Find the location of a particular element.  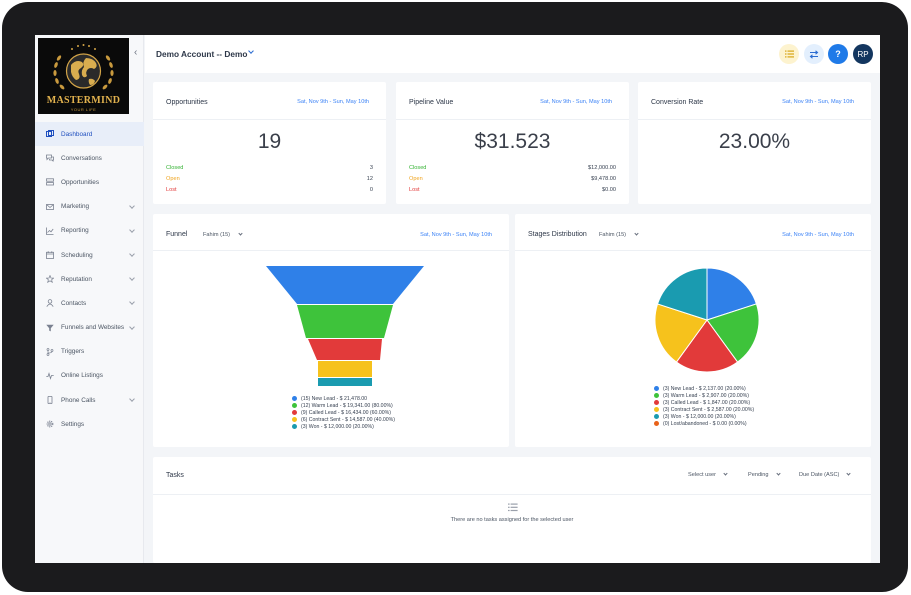

opportunities-icon is located at coordinates (50, 182).